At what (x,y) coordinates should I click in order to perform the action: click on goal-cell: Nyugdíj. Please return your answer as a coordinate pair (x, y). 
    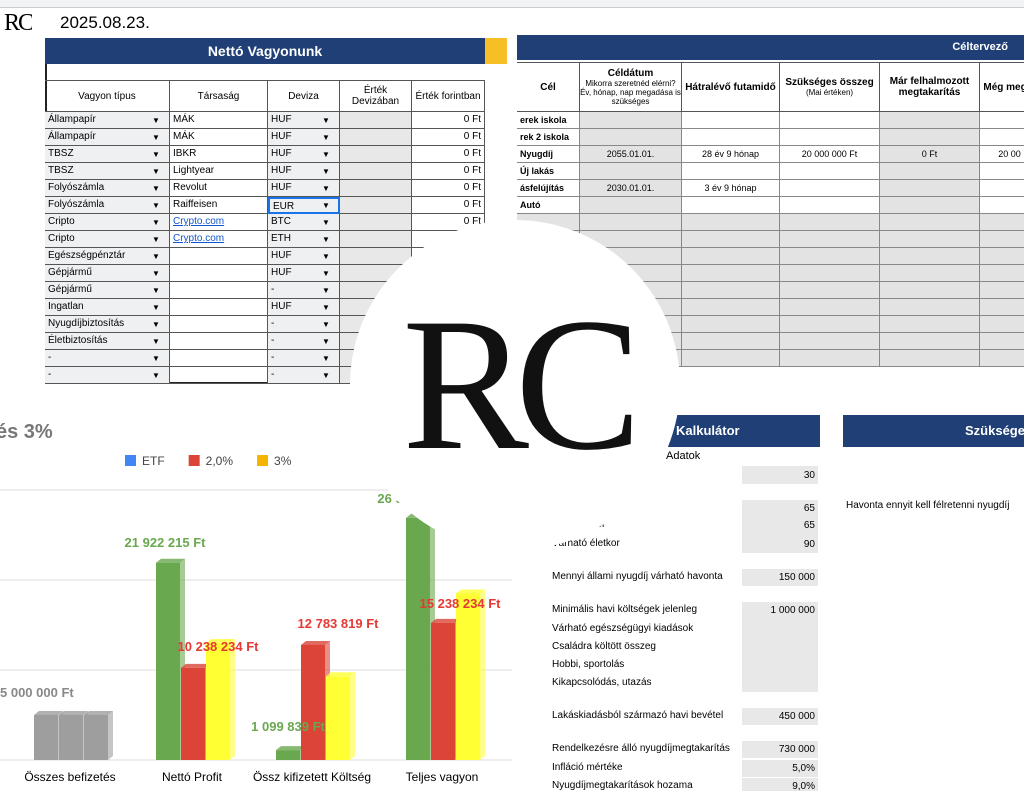
    Looking at the image, I should click on (548, 154).